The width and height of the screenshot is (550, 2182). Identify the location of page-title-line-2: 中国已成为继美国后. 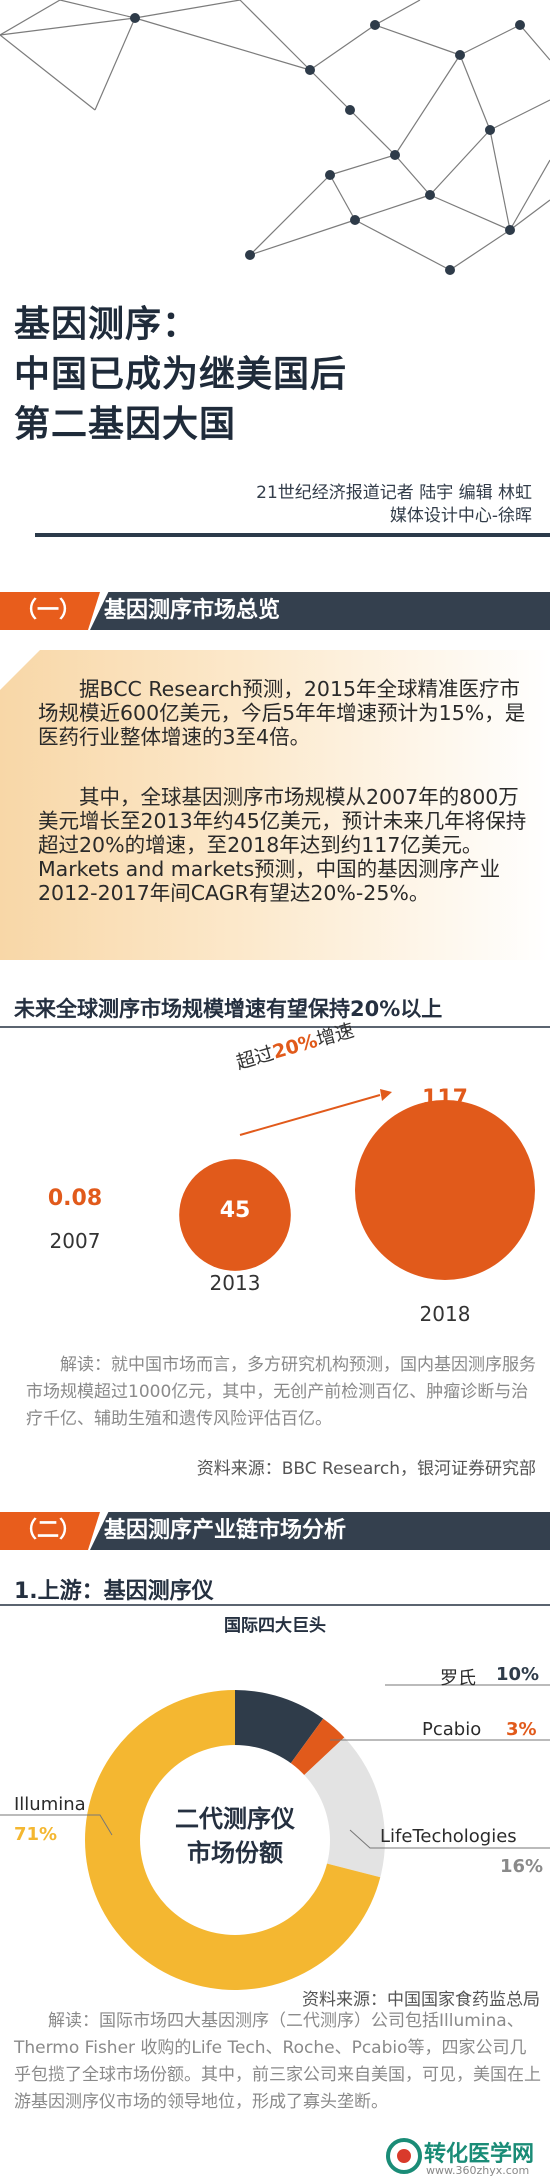
(181, 374).